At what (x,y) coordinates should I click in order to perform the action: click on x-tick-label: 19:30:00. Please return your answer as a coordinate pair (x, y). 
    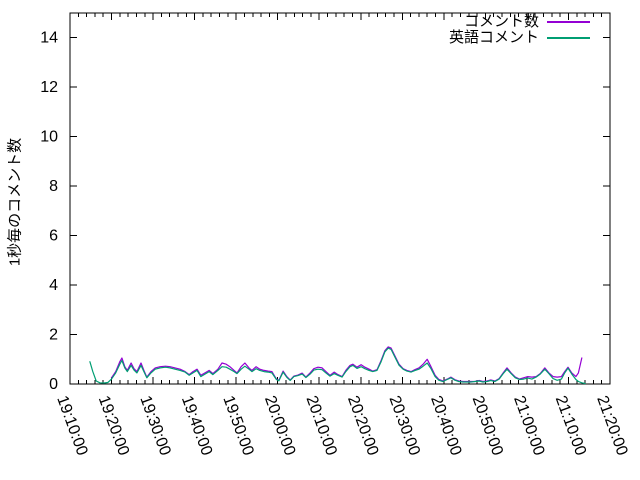
    Looking at the image, I should click on (154, 426).